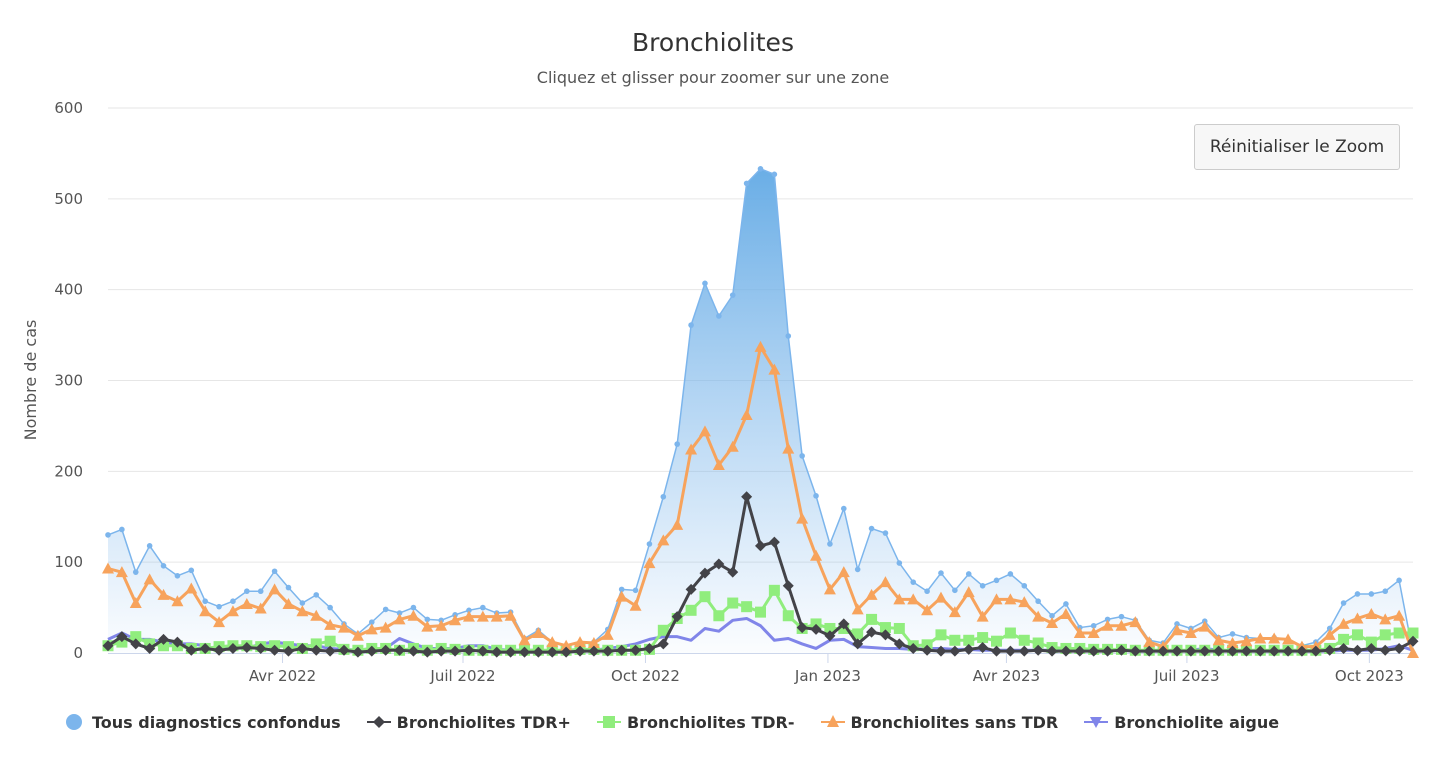 The height and width of the screenshot is (779, 1446). What do you see at coordinates (216, 722) in the screenshot?
I see `legend-label: Tous diagnostics confondus` at bounding box center [216, 722].